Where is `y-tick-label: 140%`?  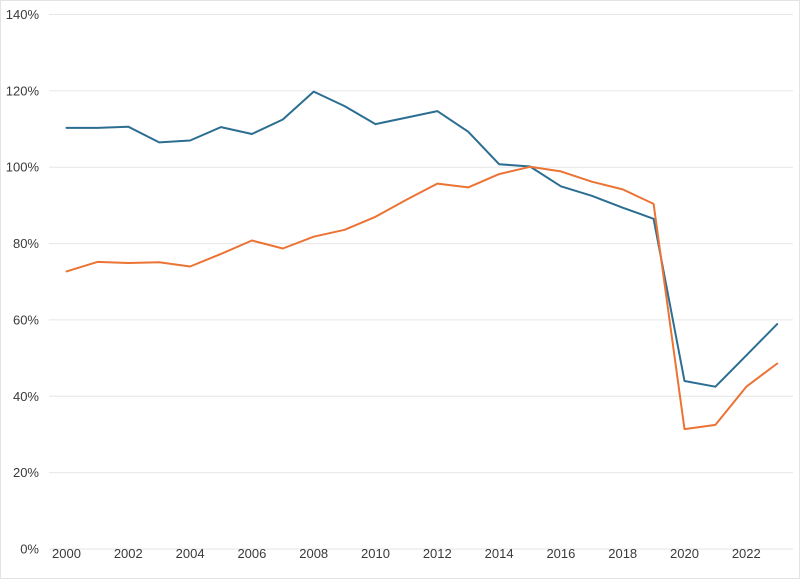
y-tick-label: 140% is located at coordinates (23, 14).